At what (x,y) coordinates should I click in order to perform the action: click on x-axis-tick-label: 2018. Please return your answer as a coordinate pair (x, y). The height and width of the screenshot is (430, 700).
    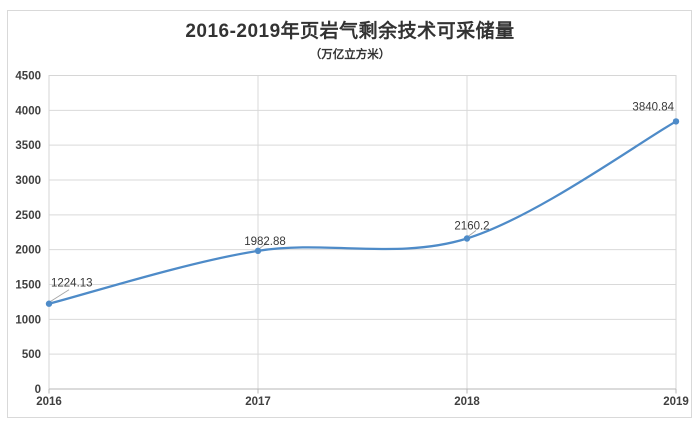
    Looking at the image, I should click on (467, 402).